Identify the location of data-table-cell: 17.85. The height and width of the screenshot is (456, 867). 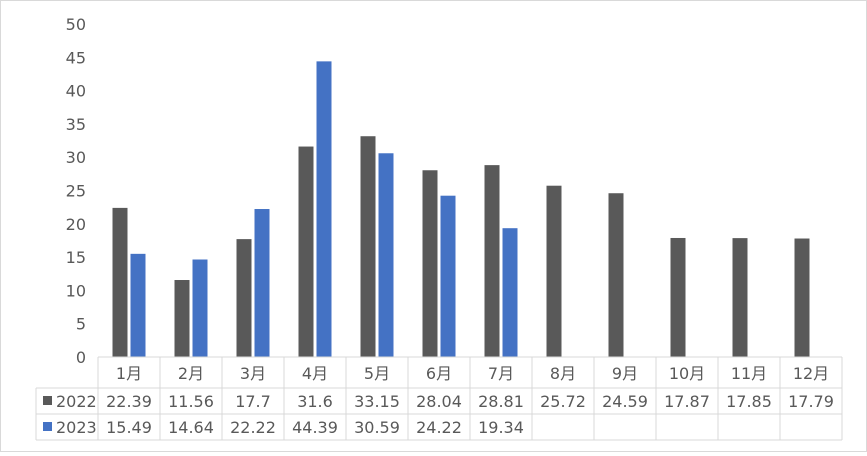
(749, 401).